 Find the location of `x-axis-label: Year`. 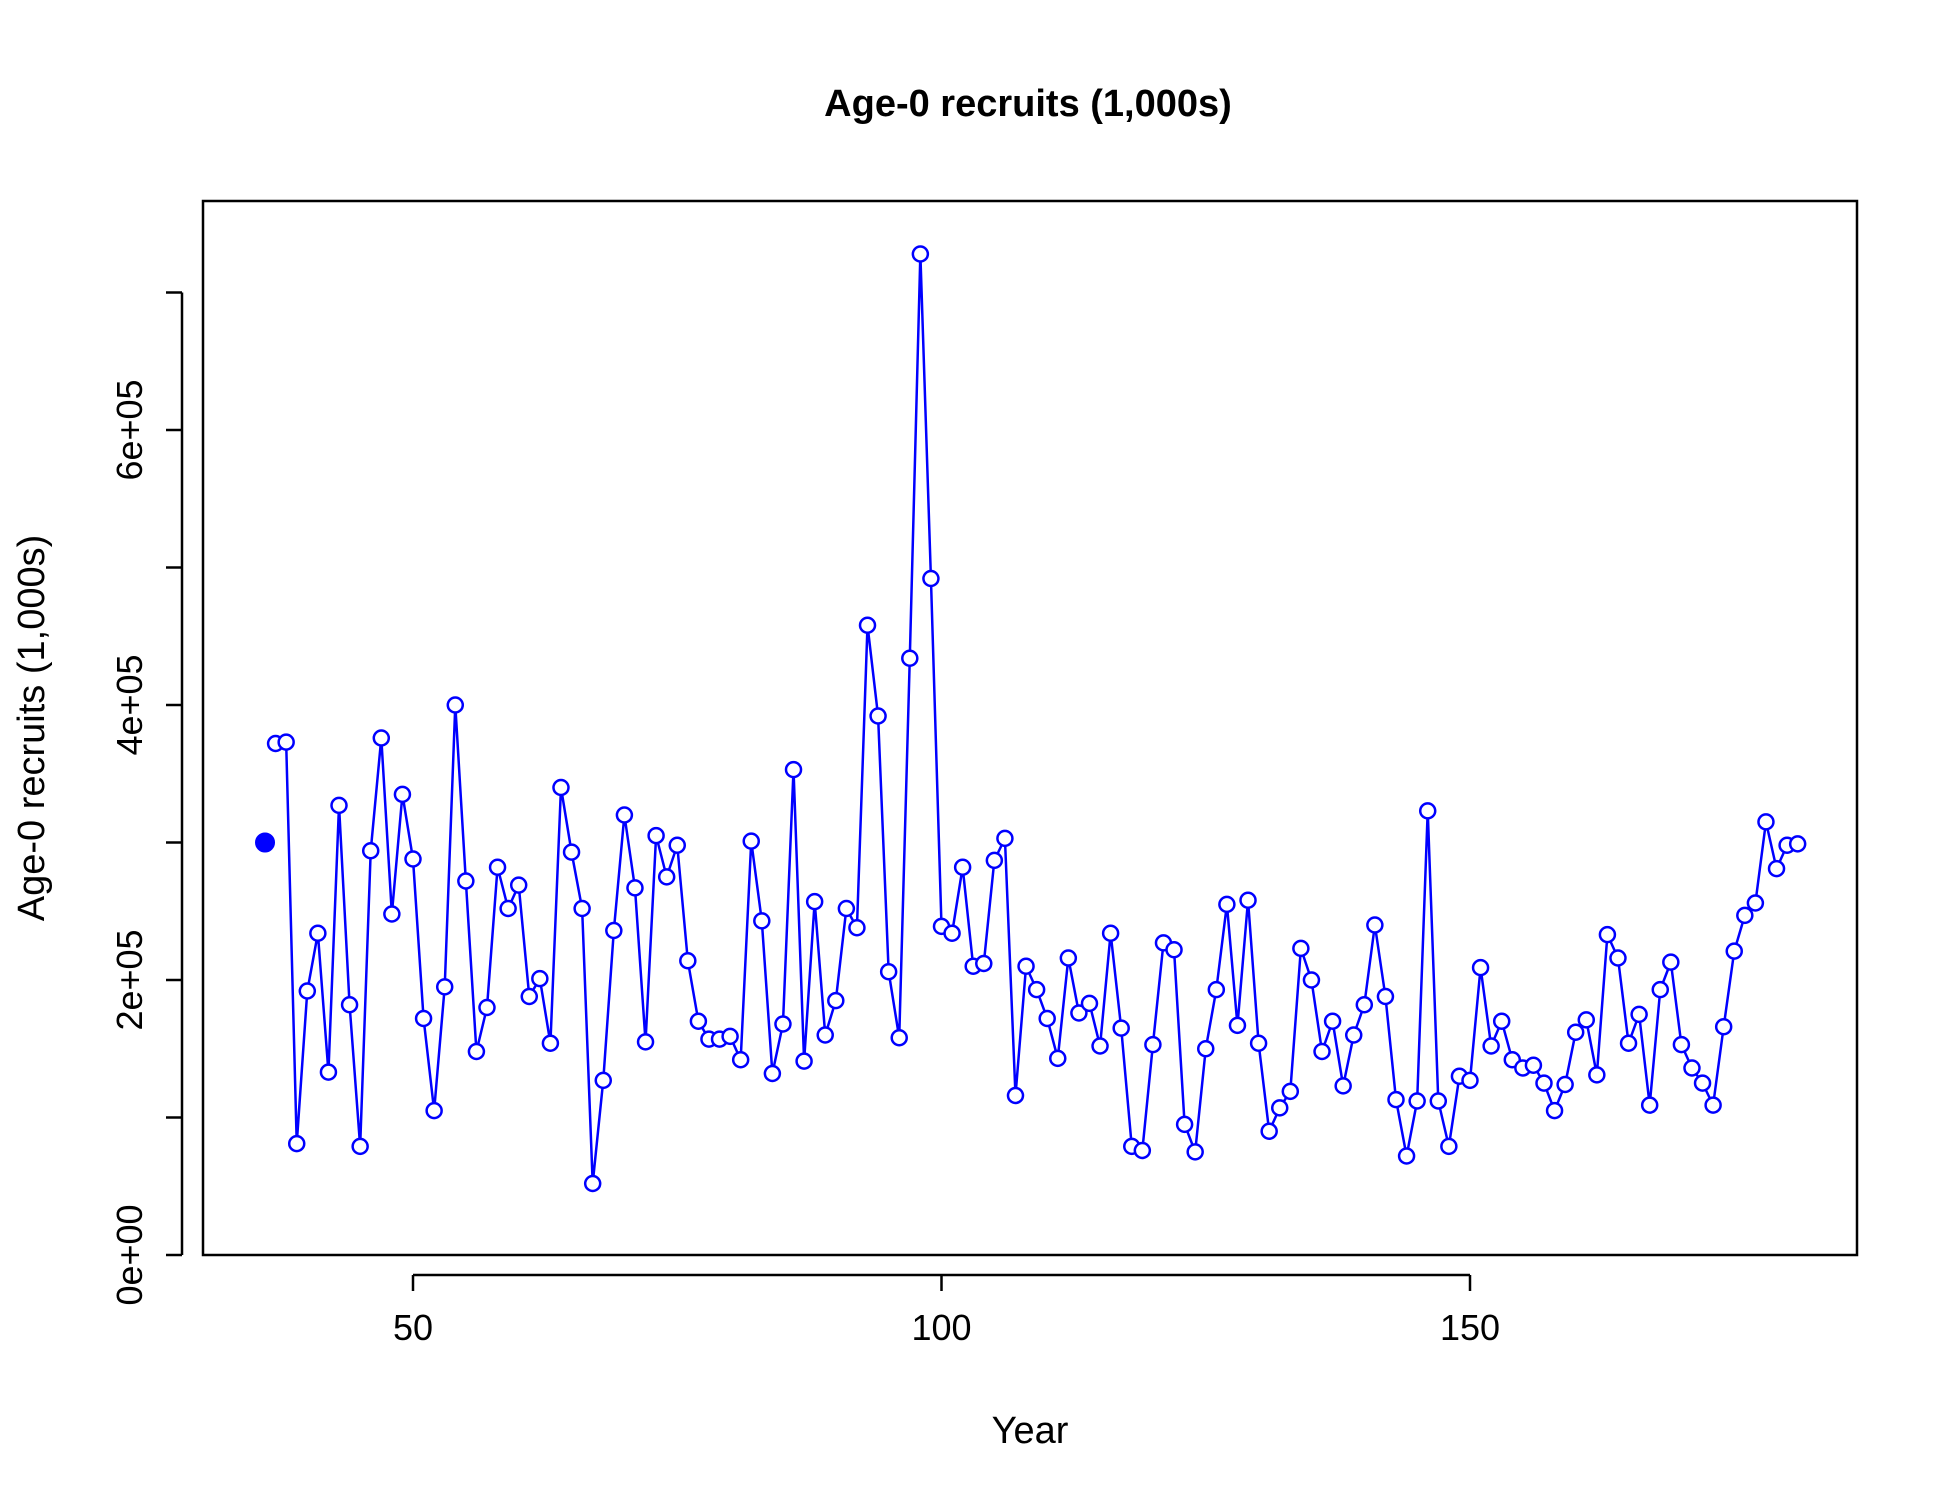

x-axis-label: Year is located at coordinates (1030, 1431).